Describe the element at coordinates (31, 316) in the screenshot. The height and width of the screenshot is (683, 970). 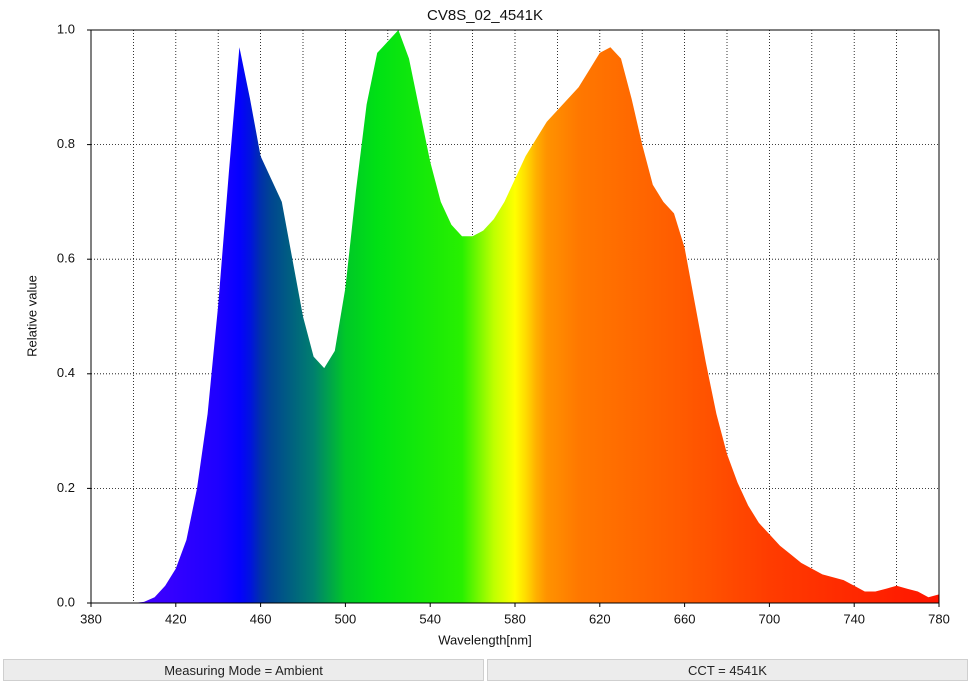
I see `y-axis-label: Relative value` at that location.